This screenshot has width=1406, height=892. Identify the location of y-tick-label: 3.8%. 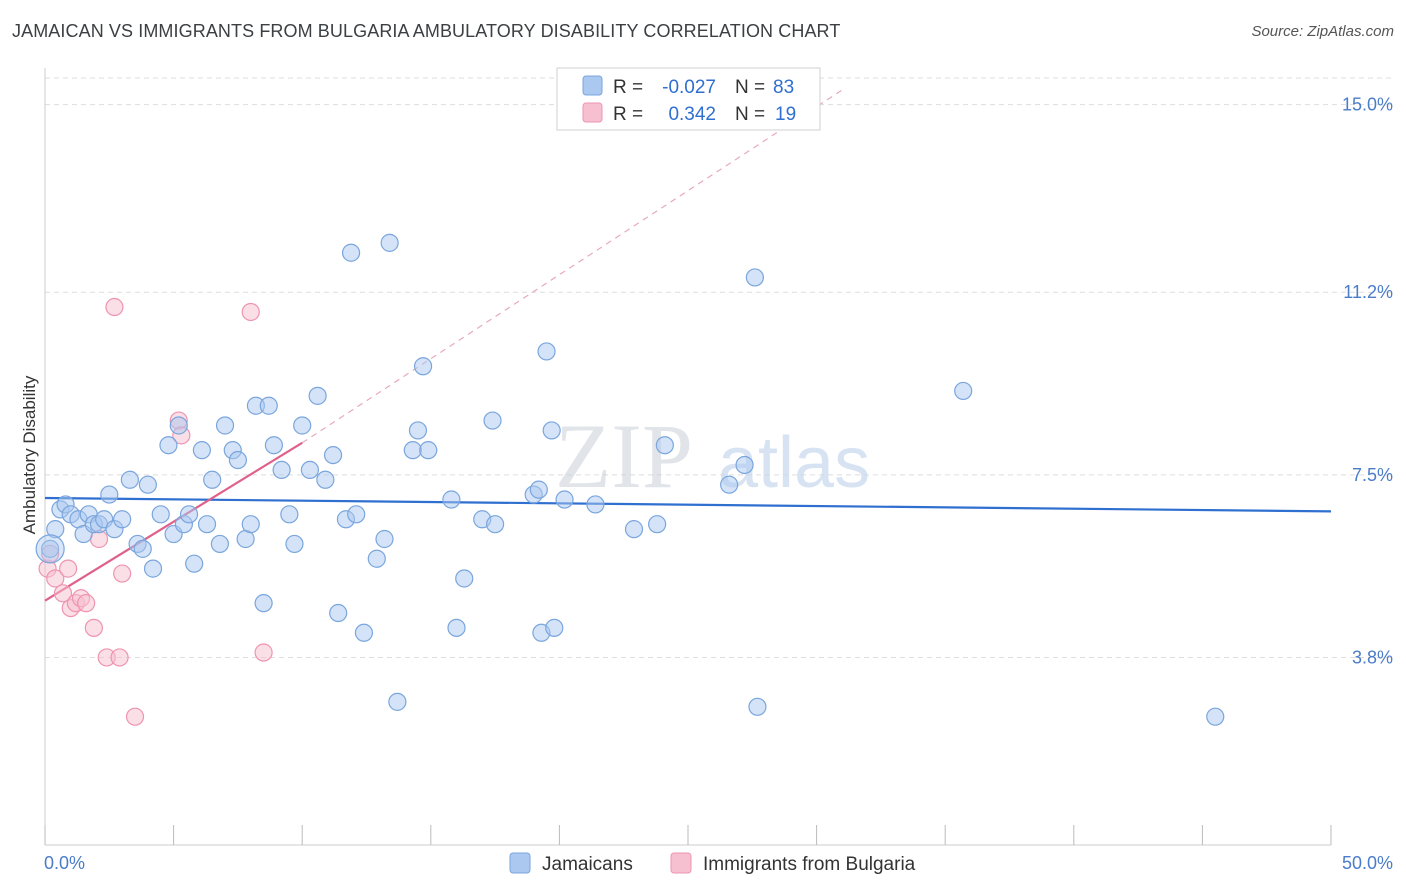
(1372, 657).